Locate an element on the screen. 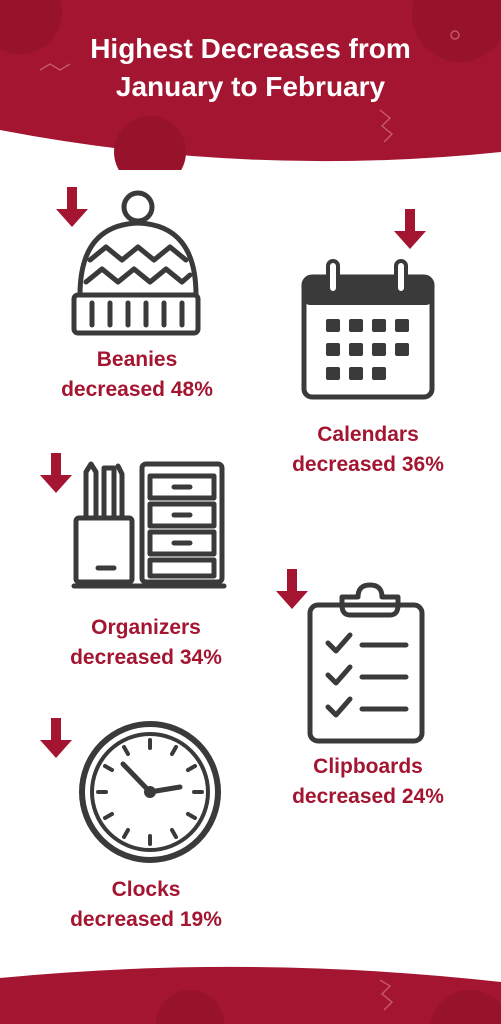 This screenshot has width=501, height=1024. beanies-label: Beanies is located at coordinates (137, 359).